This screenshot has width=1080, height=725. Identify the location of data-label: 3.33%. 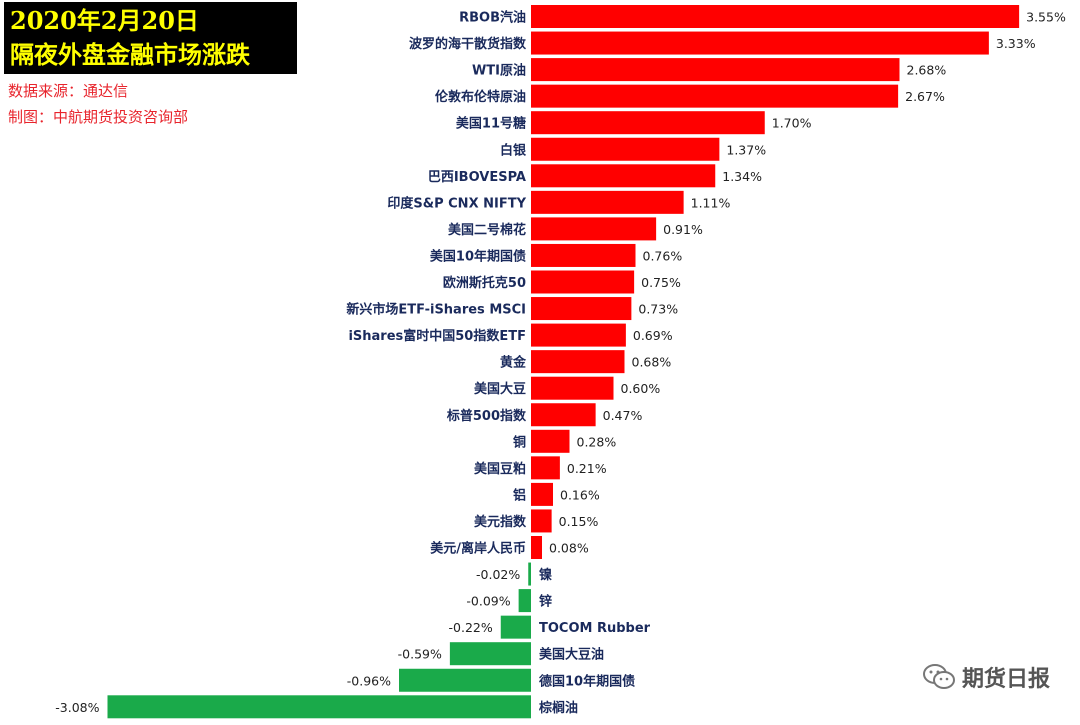
(1016, 43).